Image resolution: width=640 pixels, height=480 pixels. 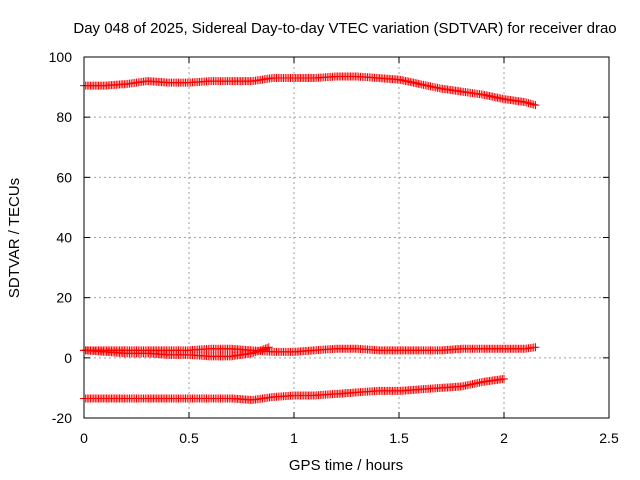 I want to click on x-axis-title: GPS time / hours, so click(x=346, y=465).